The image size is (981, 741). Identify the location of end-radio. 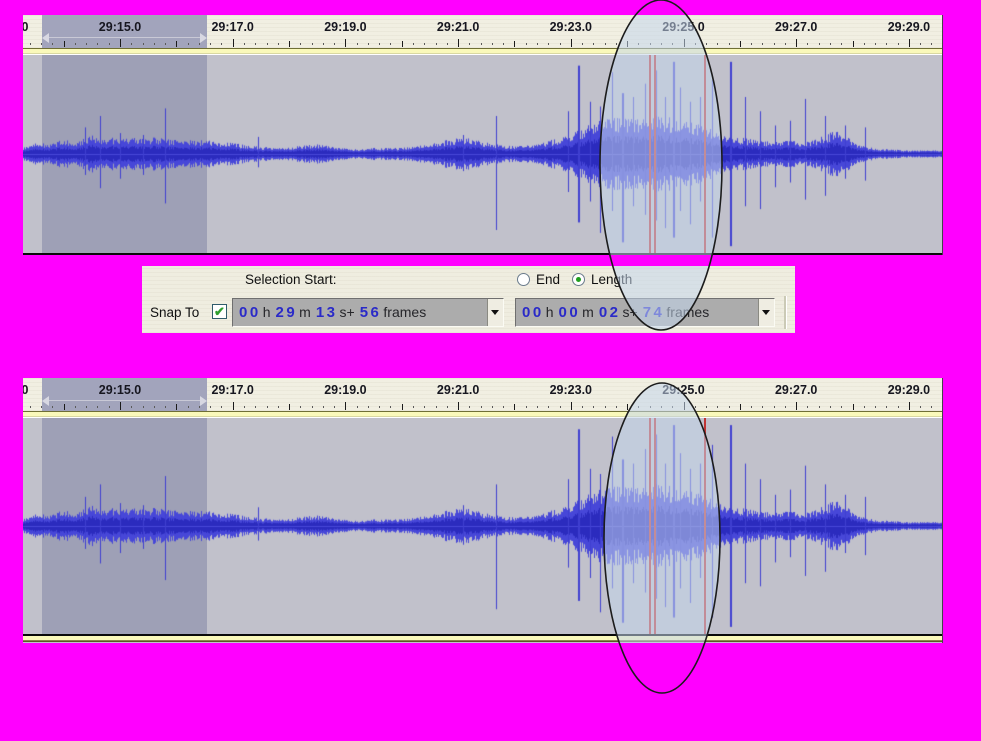
(523, 279).